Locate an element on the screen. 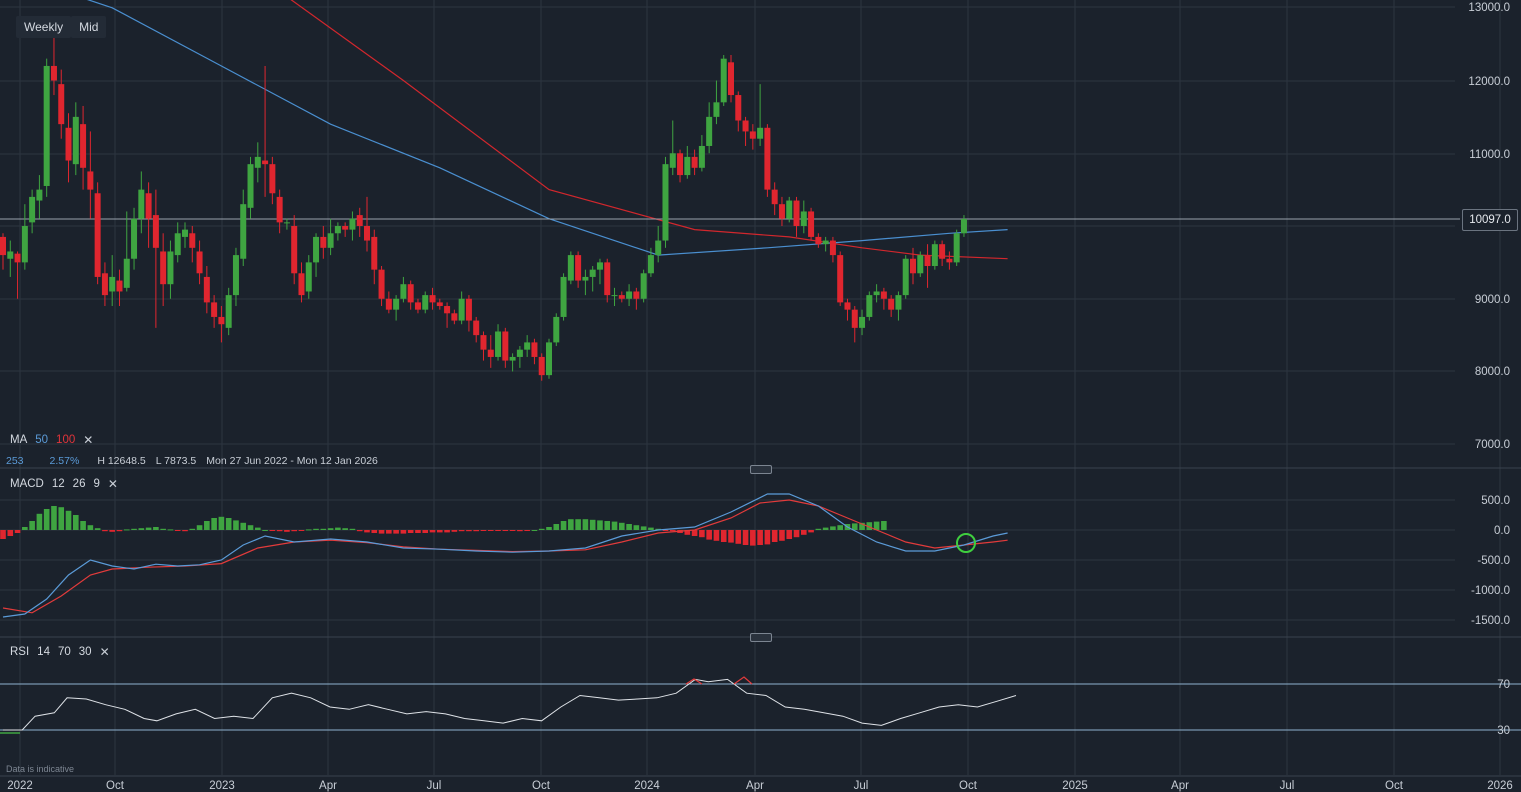 The width and height of the screenshot is (1521, 792). price-type-mid-button: Mid is located at coordinates (89, 27).